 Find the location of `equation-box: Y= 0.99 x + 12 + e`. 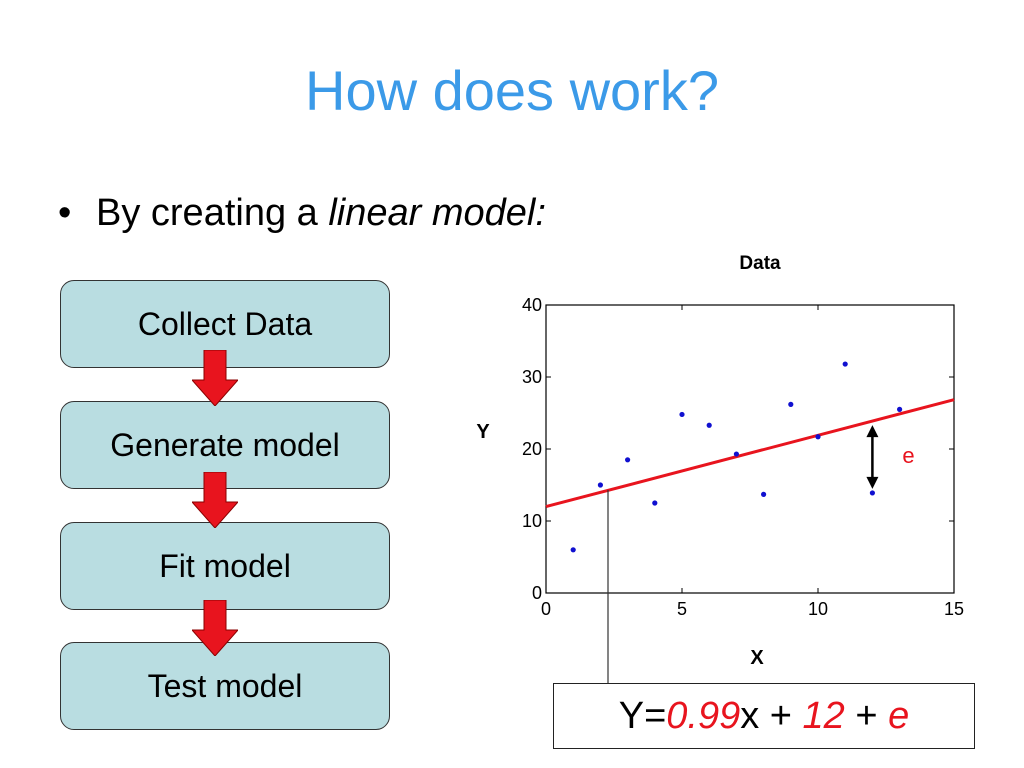

equation-box: Y= 0.99 x + 12 + e is located at coordinates (764, 716).